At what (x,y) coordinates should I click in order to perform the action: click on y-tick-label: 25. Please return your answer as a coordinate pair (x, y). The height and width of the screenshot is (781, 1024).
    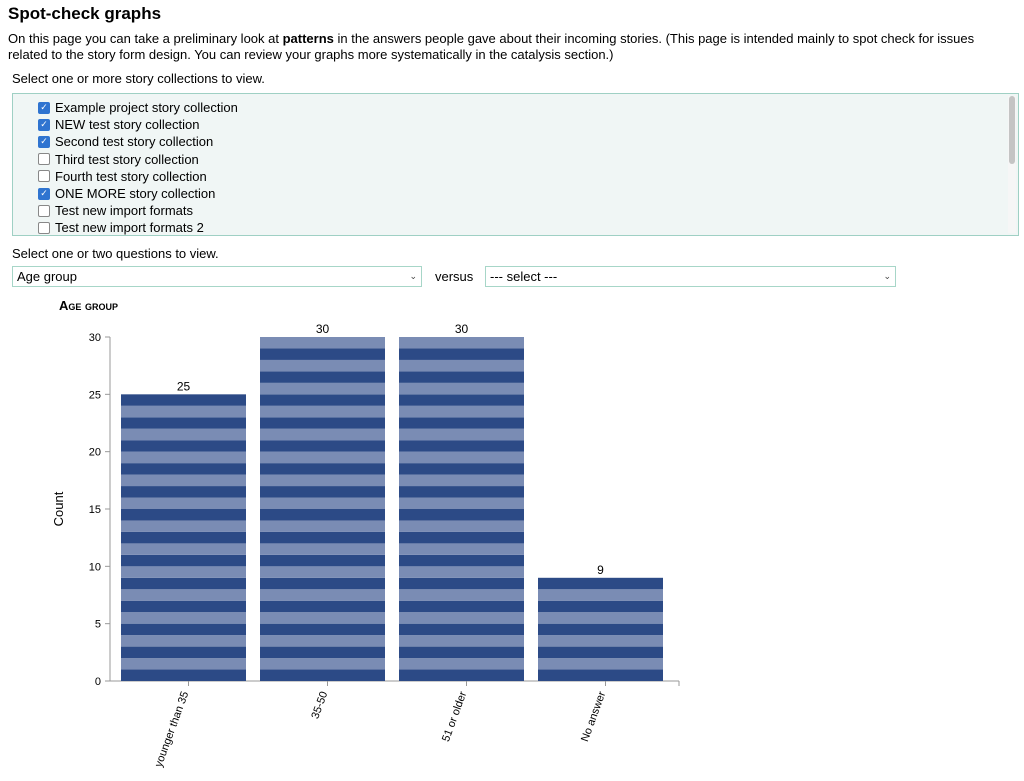
    Looking at the image, I should click on (95, 395).